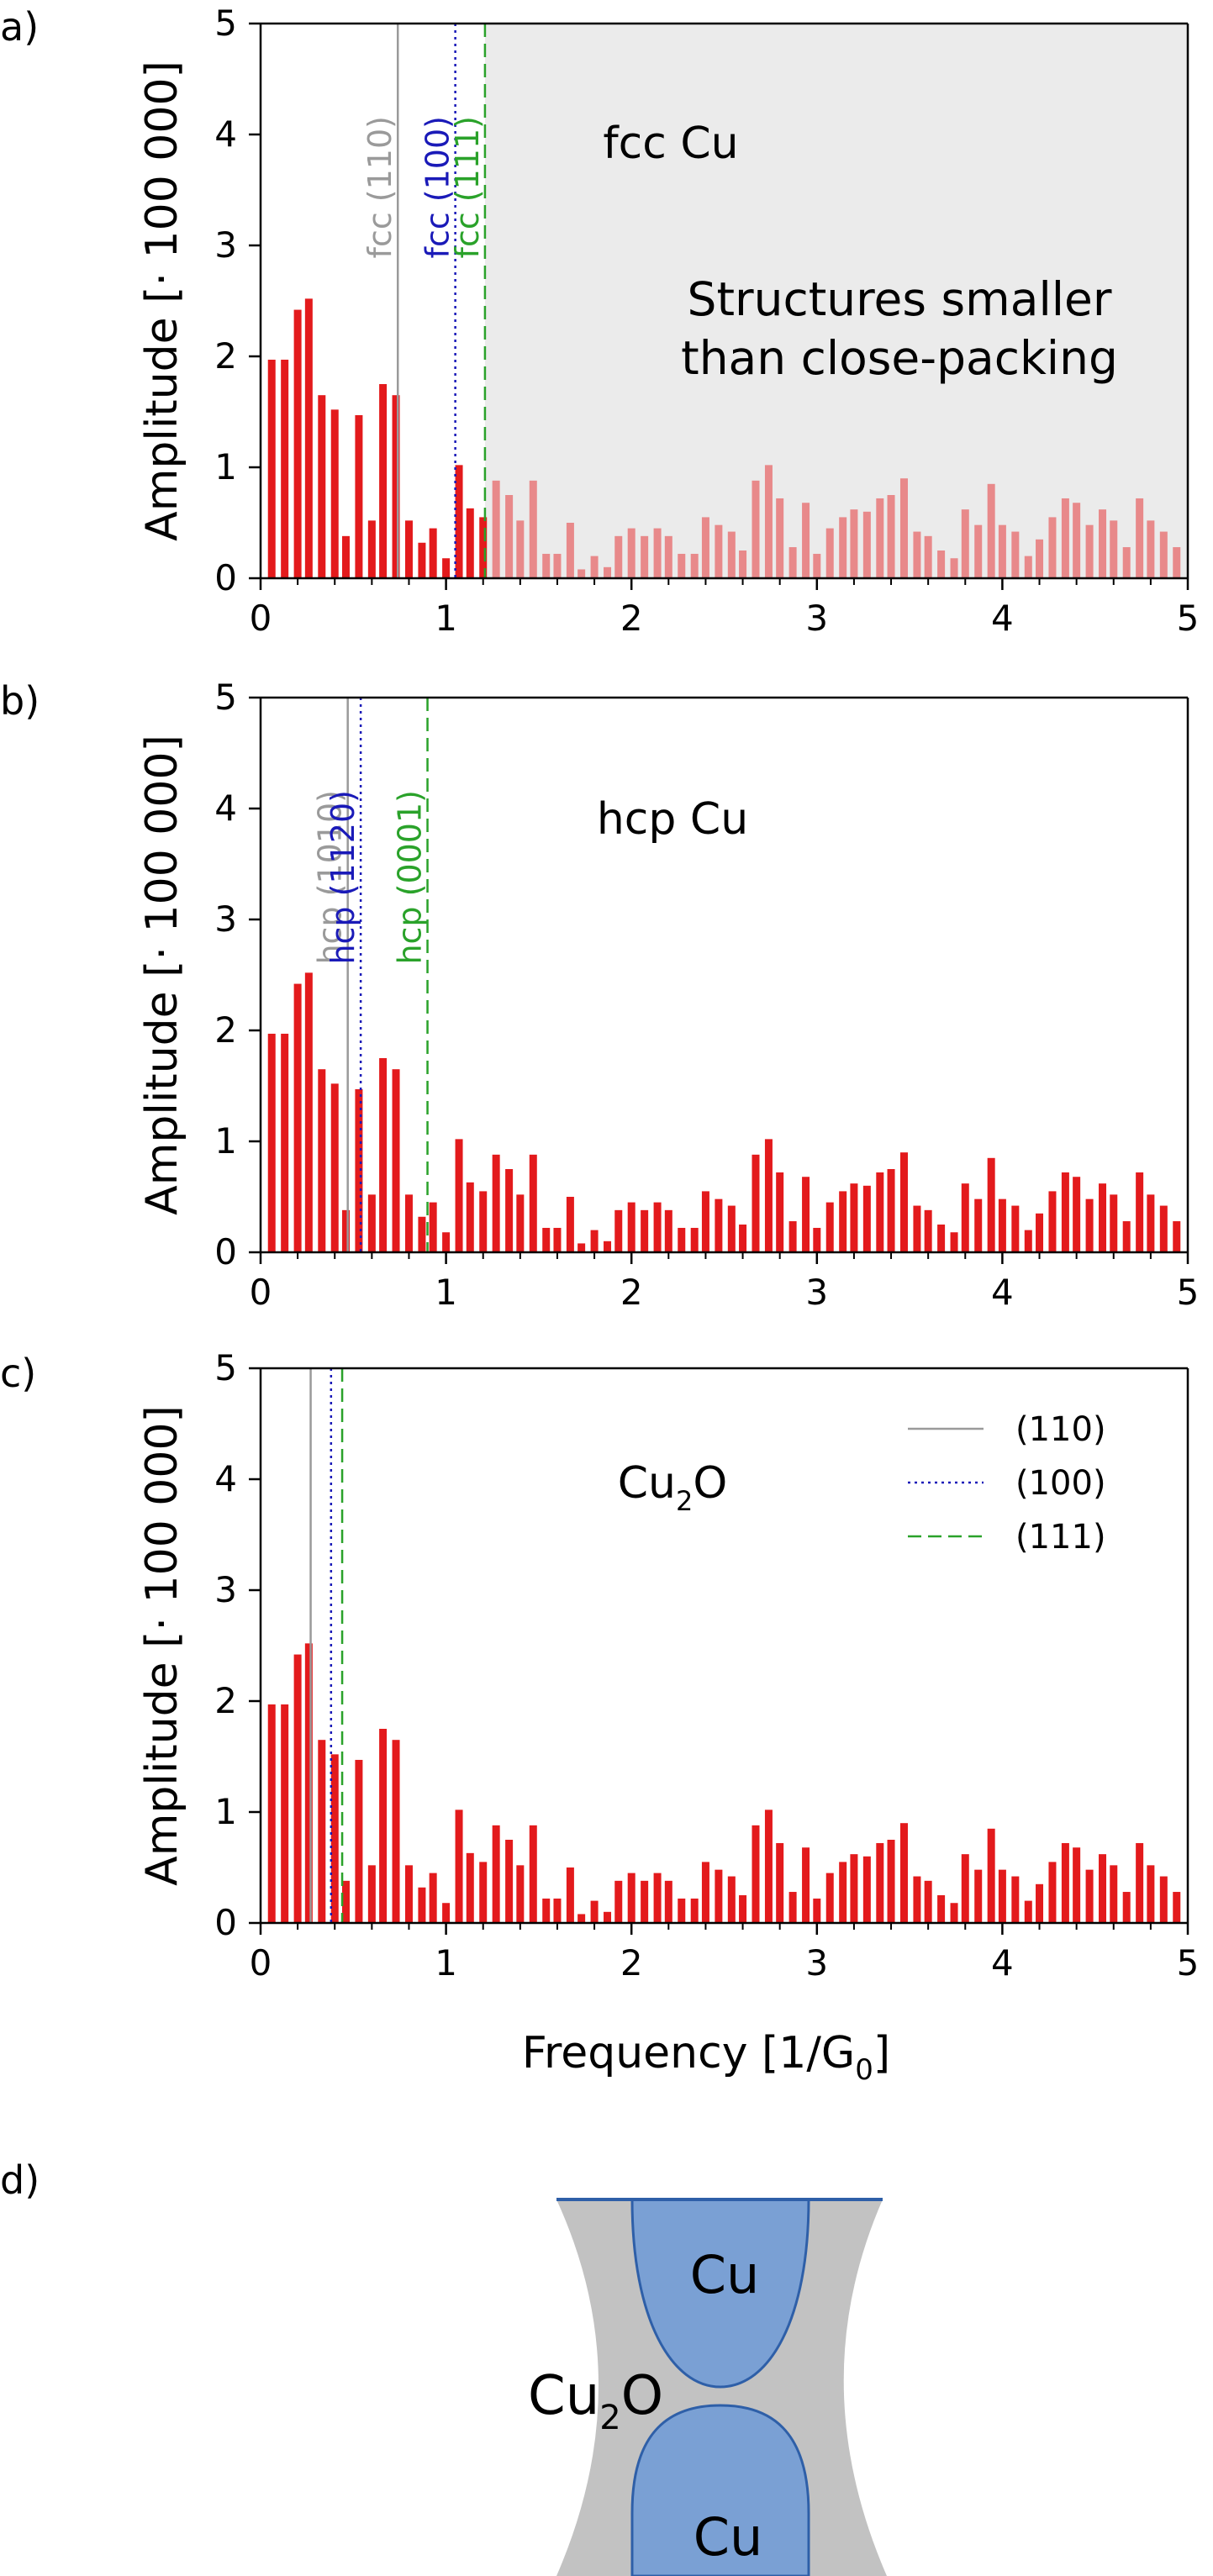 This screenshot has height=2576, width=1213. What do you see at coordinates (225, 356) in the screenshot?
I see `y-tick-label: 2` at bounding box center [225, 356].